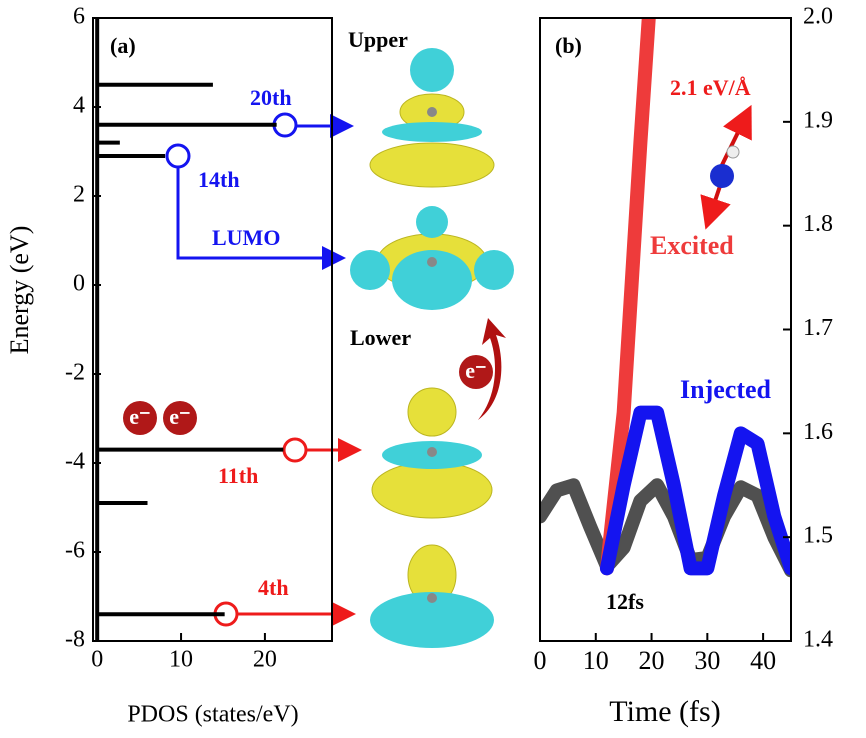 The image size is (866, 738). What do you see at coordinates (710, 87) in the screenshot?
I see `annotation: 2.1 eV/Å` at bounding box center [710, 87].